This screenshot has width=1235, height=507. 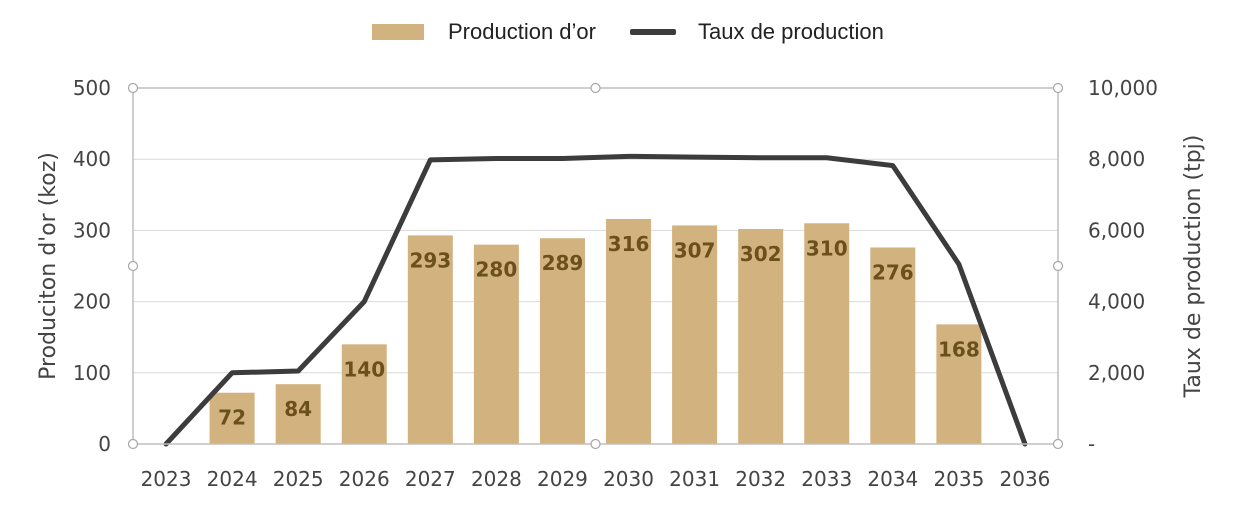 I want to click on y-tick-label: 400, so click(x=92, y=159).